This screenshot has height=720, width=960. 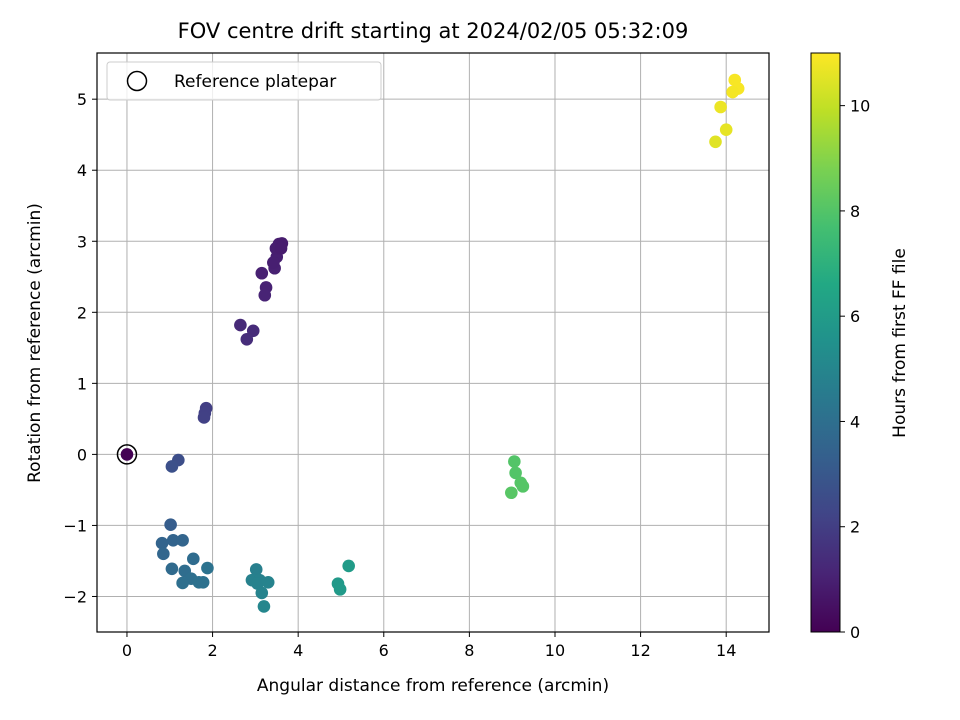 I want to click on x-tick-label: 8, so click(x=469, y=650).